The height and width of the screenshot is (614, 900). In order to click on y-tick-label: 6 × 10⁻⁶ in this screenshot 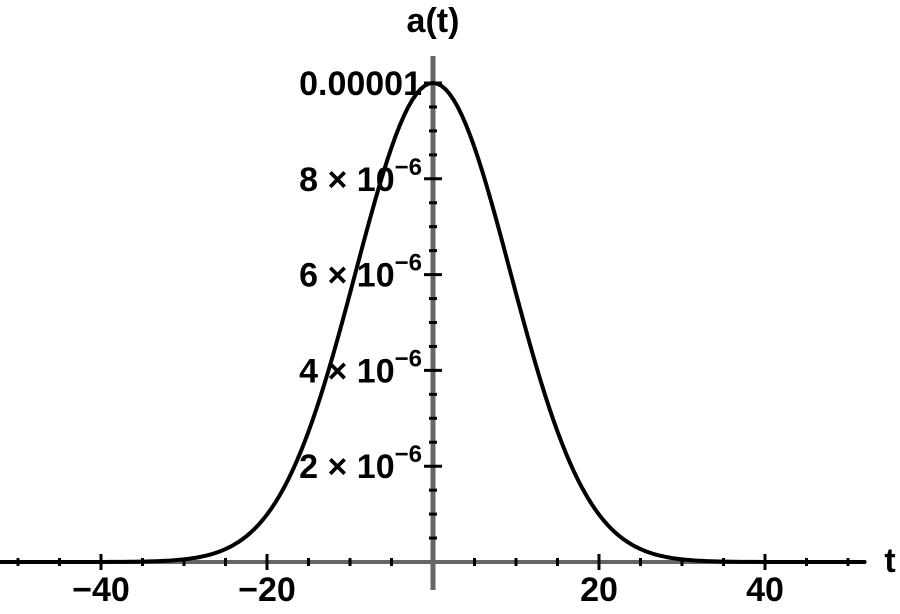, I will do `click(360, 272)`.